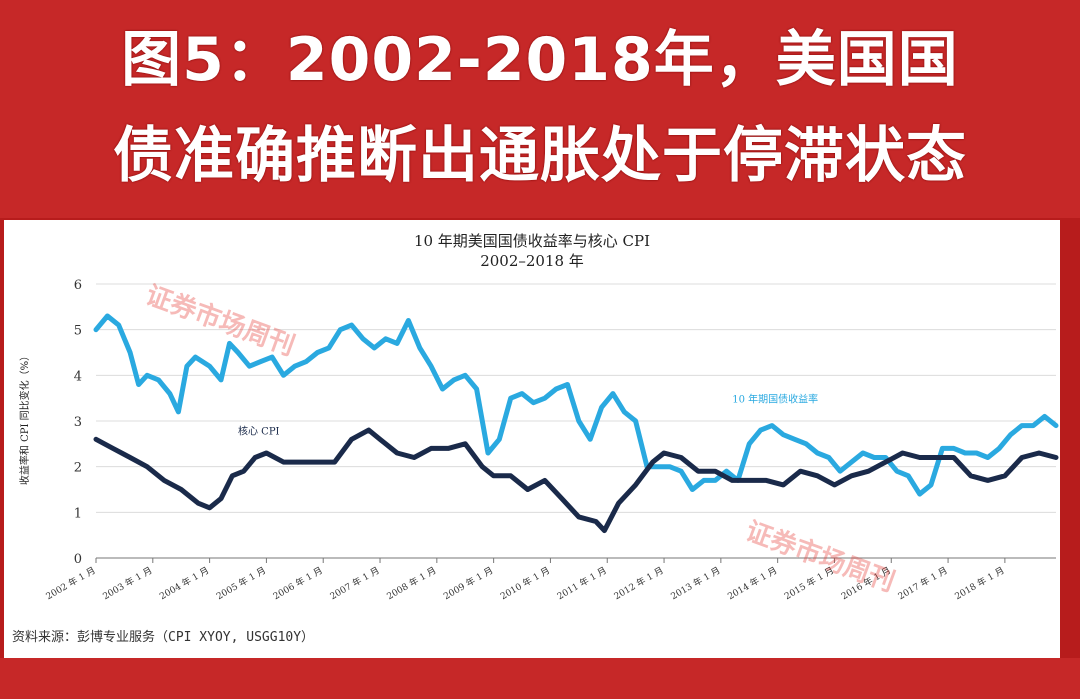 This screenshot has height=699, width=1080. I want to click on x-tick-label-10: 2012 年 1 月, so click(639, 583).